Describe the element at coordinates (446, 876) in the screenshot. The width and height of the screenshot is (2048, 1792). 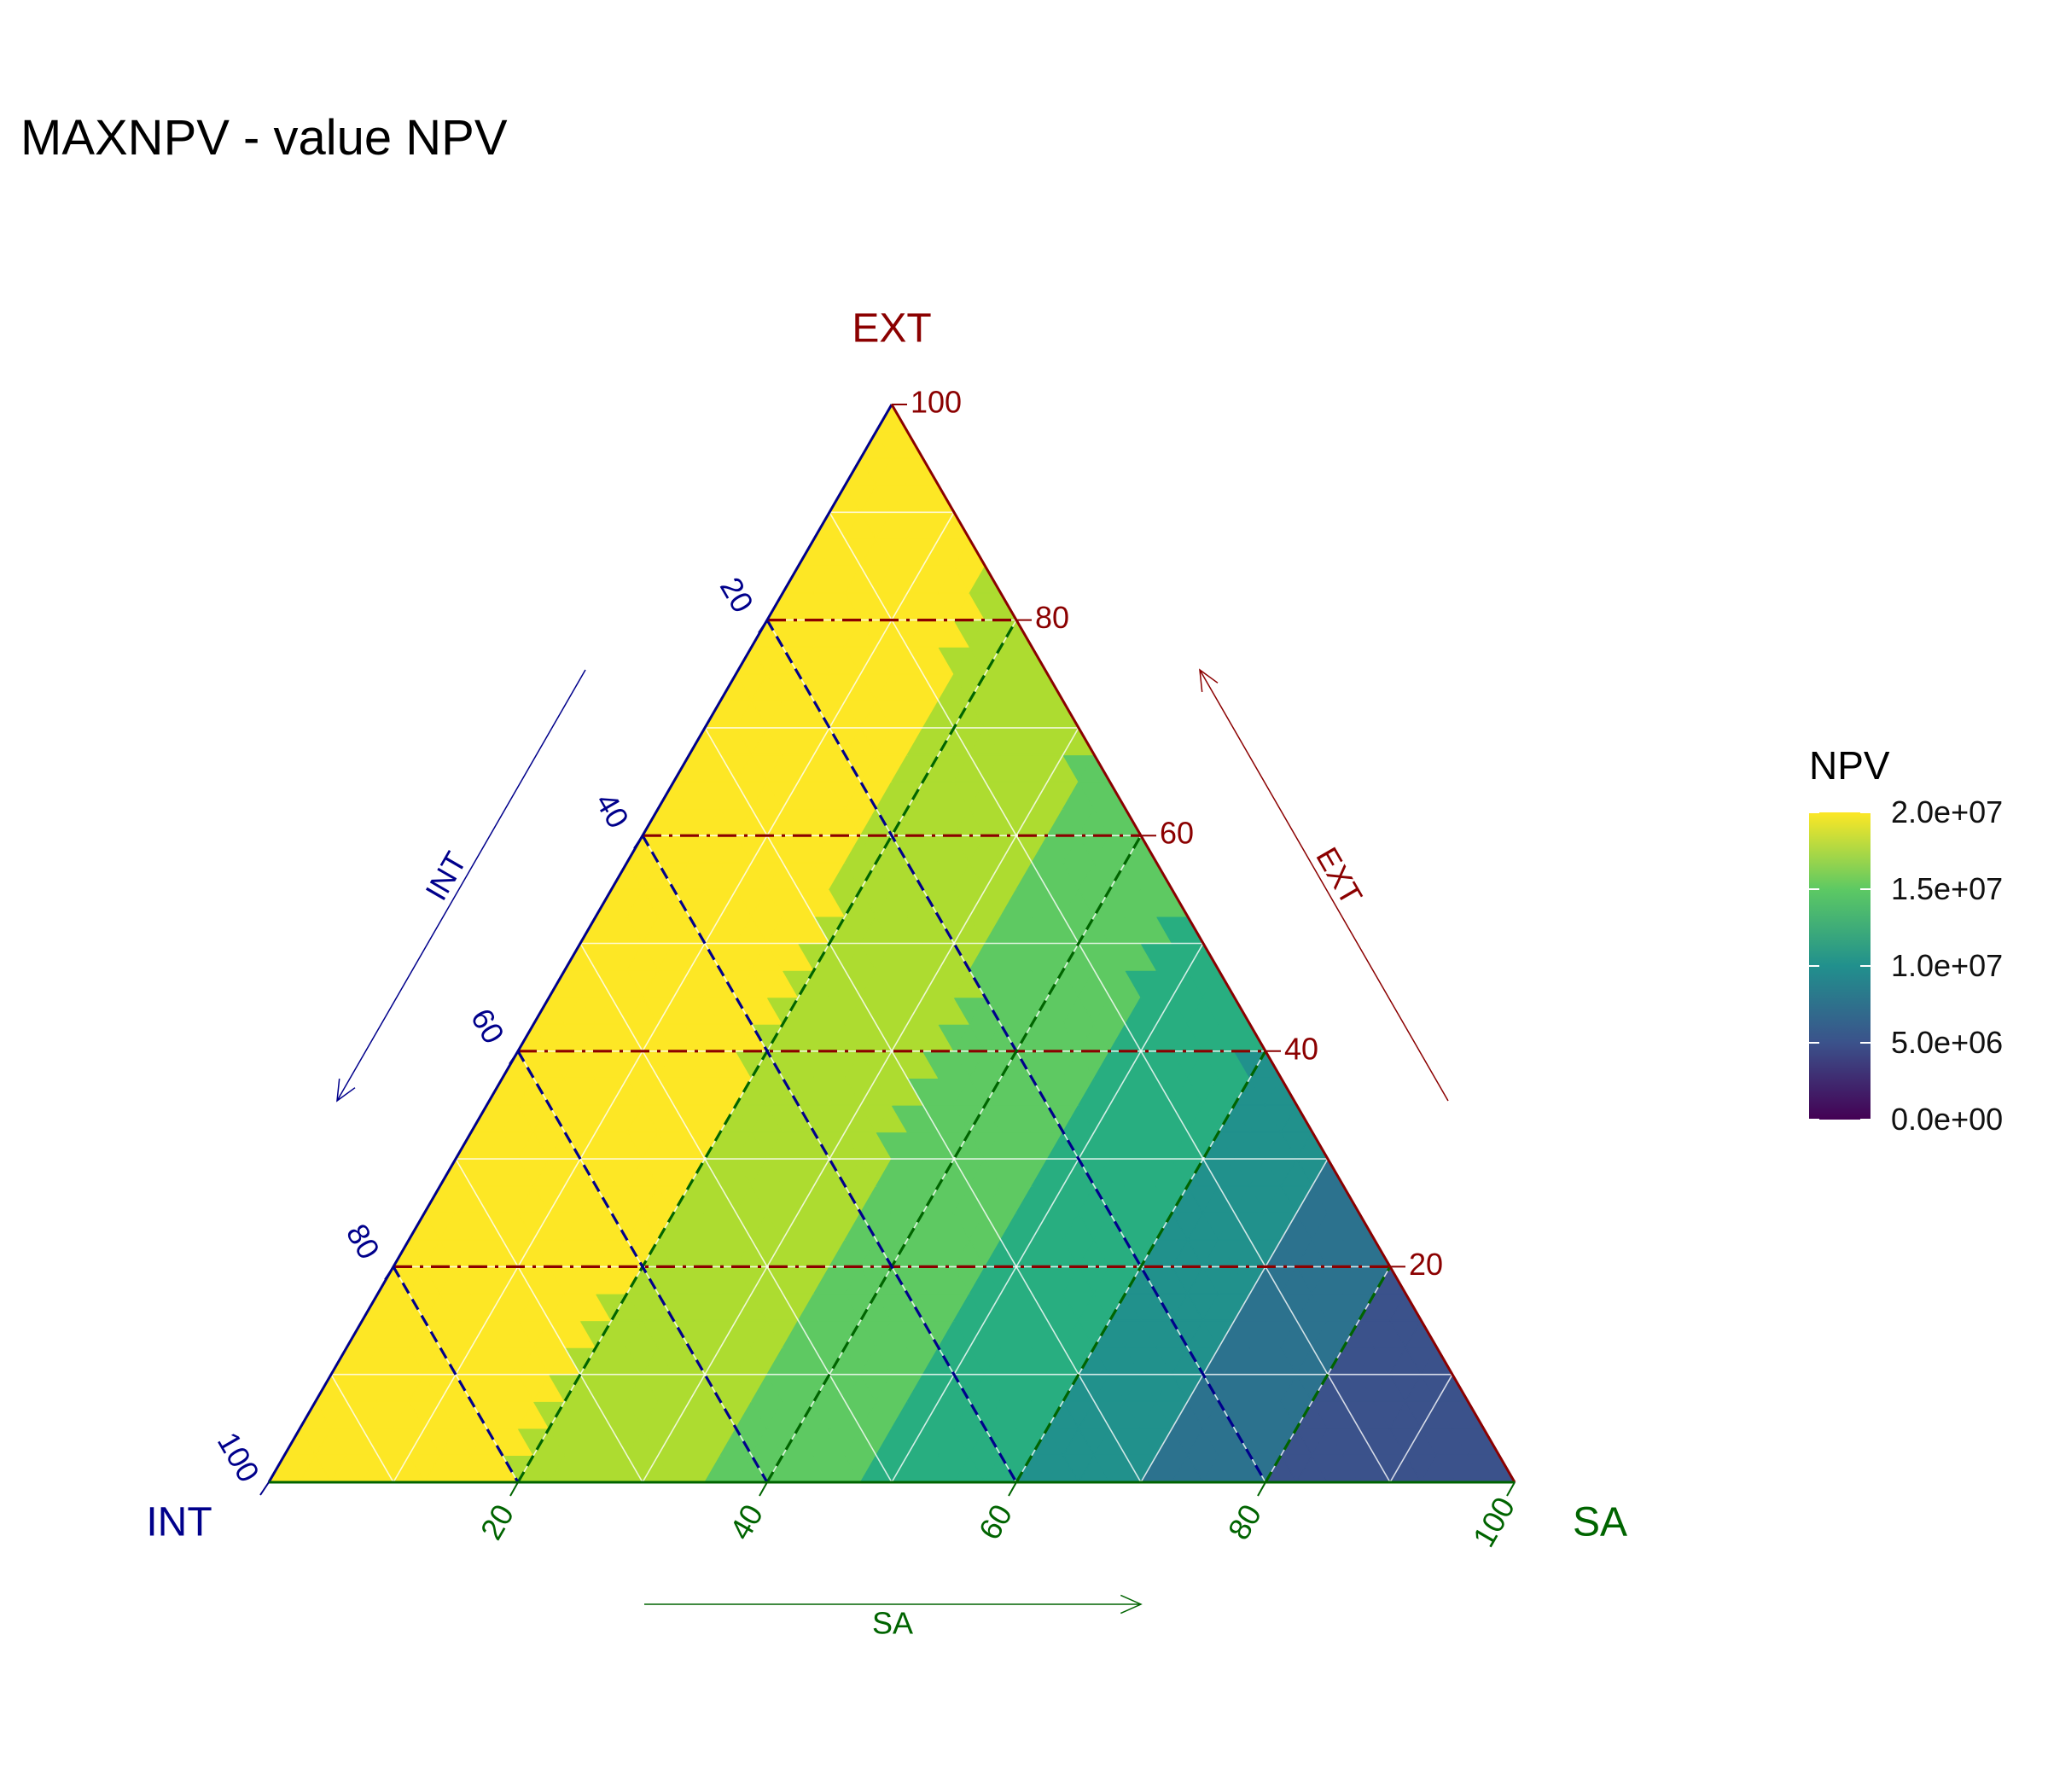
I see `int-direction-arrow-label: INT` at that location.